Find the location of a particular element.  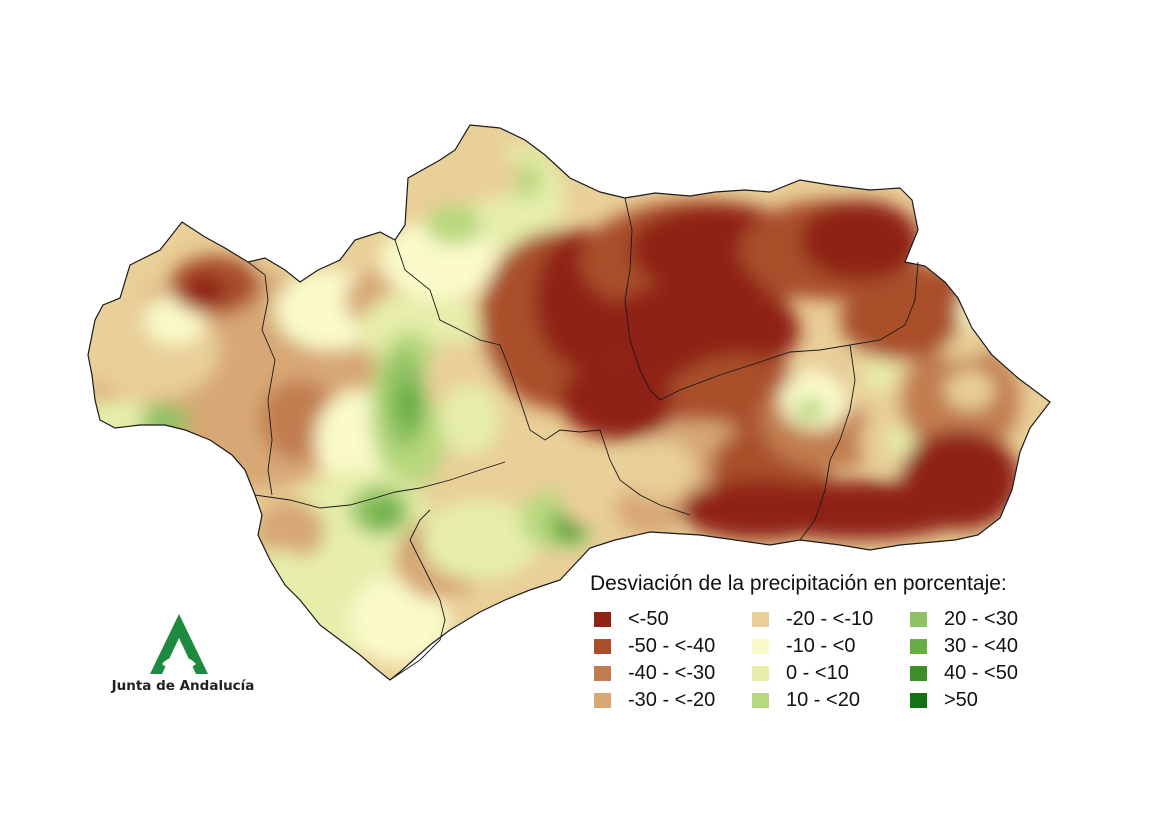

legend-item: -40 - <-30 is located at coordinates (669, 673).